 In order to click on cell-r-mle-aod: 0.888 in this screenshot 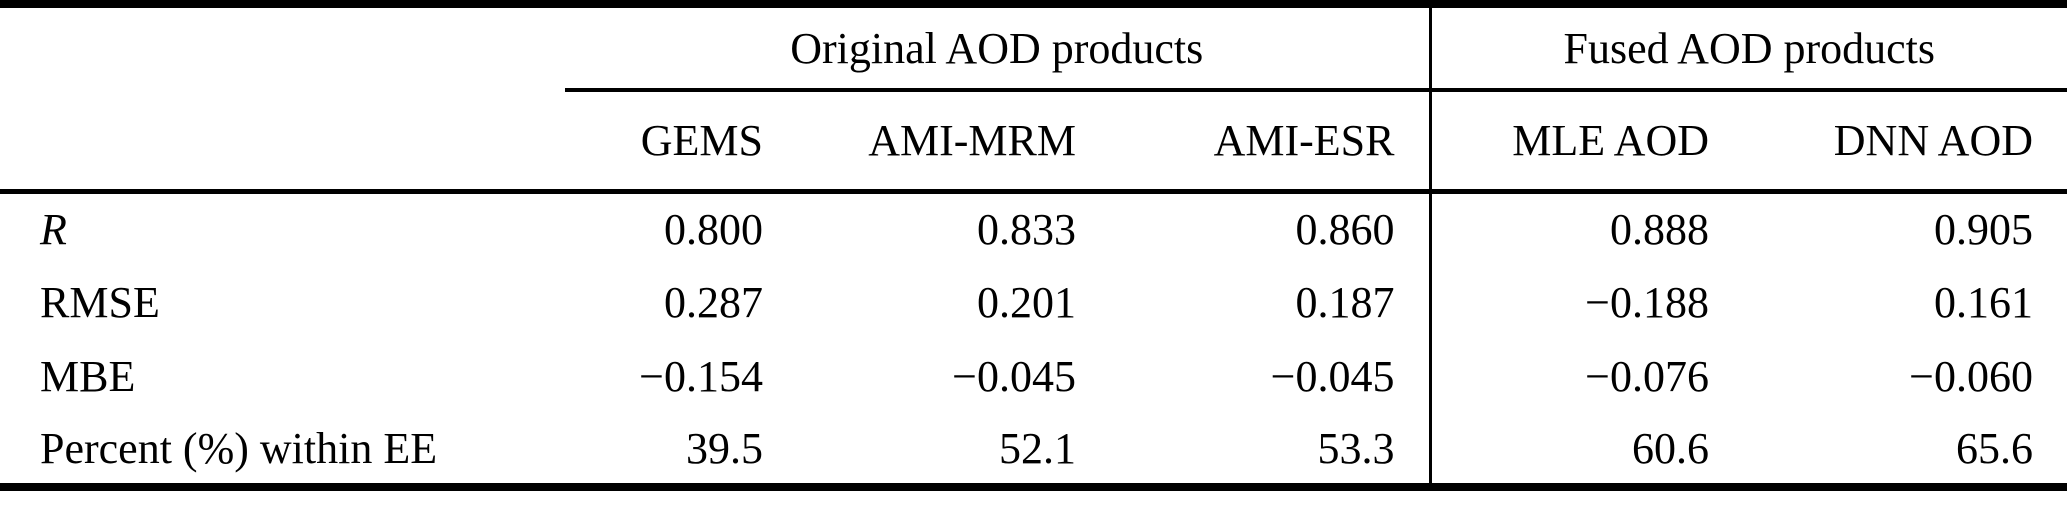, I will do `click(1585, 228)`.